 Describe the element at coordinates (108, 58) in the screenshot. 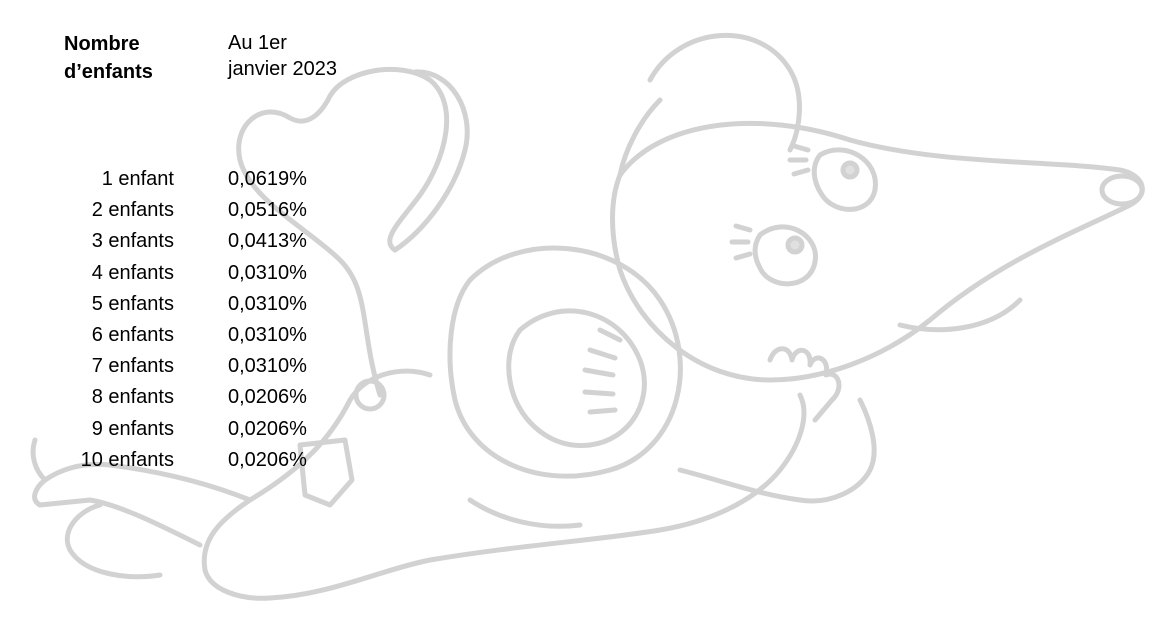

I see `column-header-children: Nombre d’enfants` at that location.